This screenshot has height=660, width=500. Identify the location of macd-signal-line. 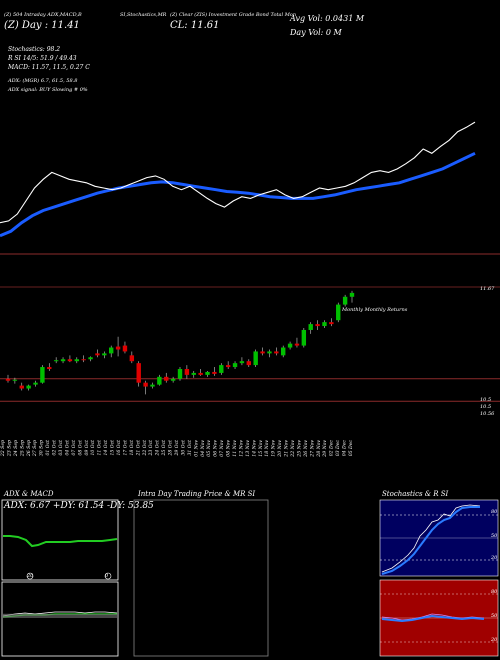
(59, 615).